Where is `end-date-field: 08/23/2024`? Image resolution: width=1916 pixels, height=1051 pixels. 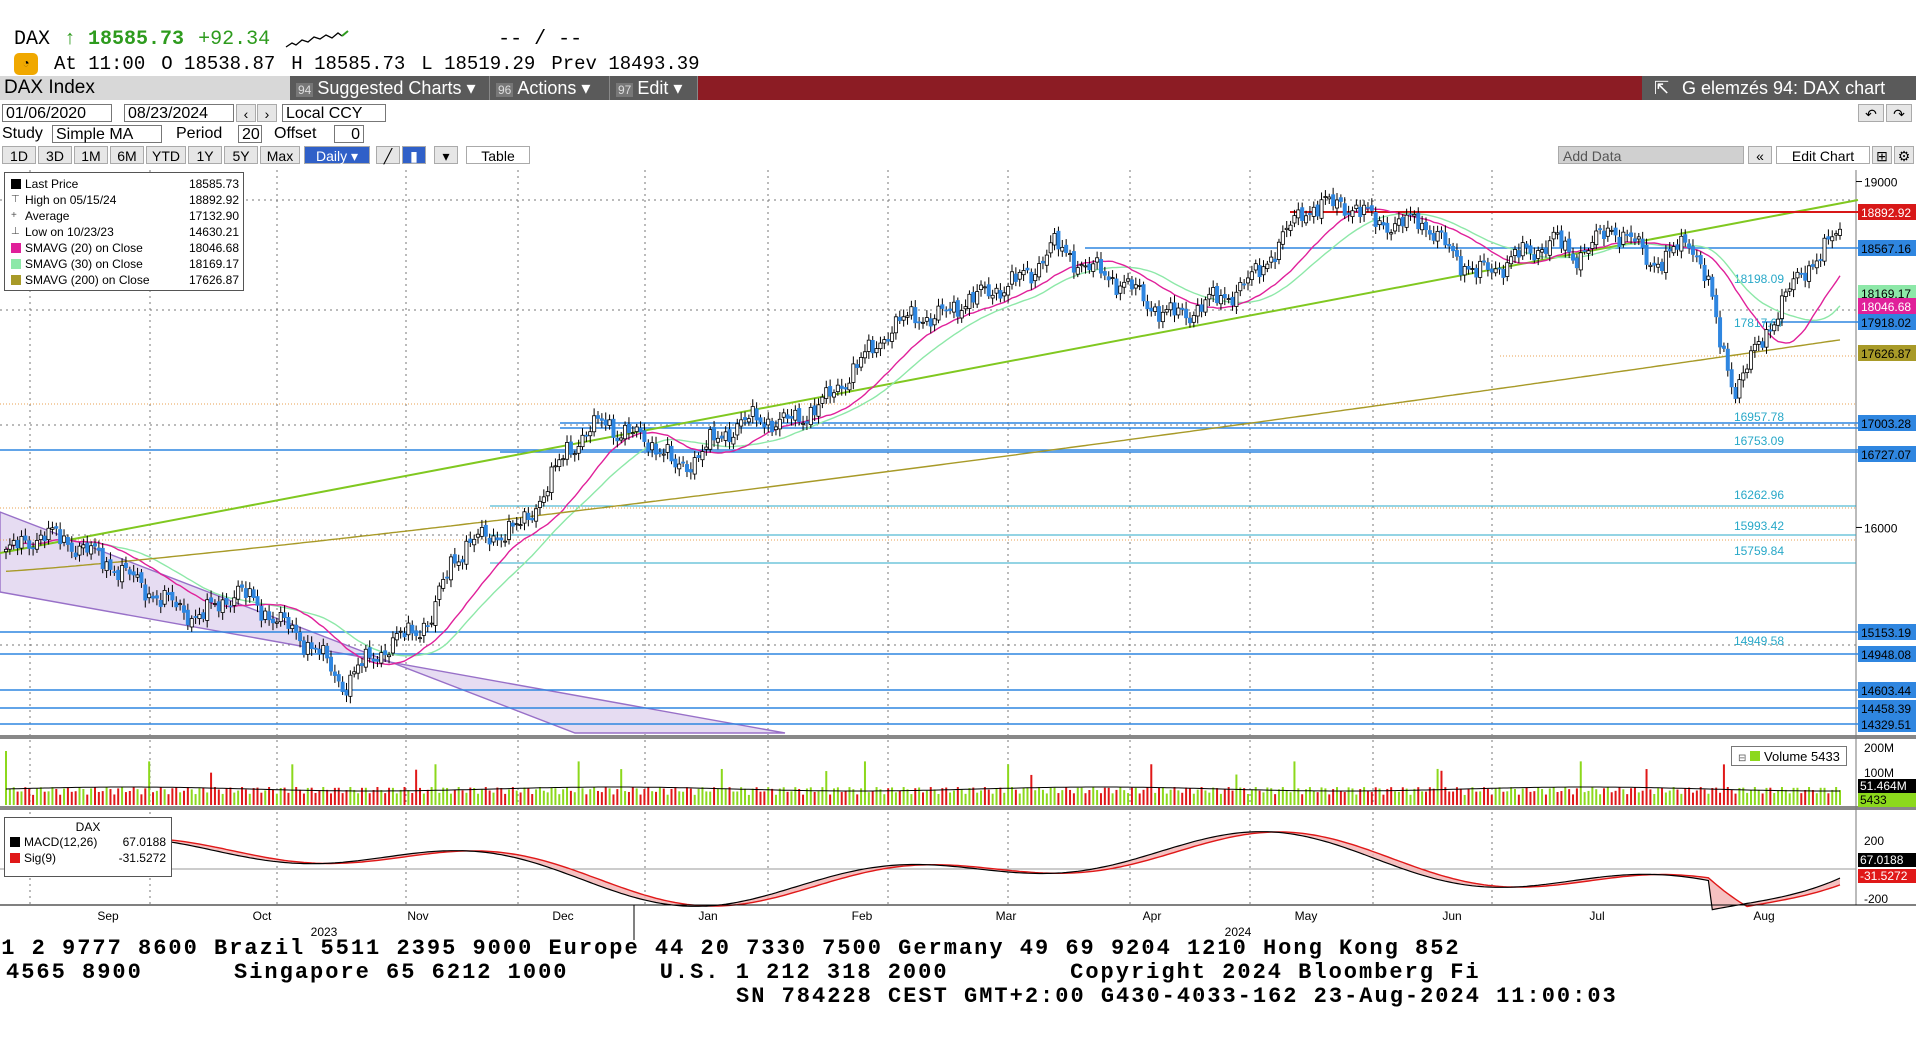
end-date-field: 08/23/2024 is located at coordinates (179, 113).